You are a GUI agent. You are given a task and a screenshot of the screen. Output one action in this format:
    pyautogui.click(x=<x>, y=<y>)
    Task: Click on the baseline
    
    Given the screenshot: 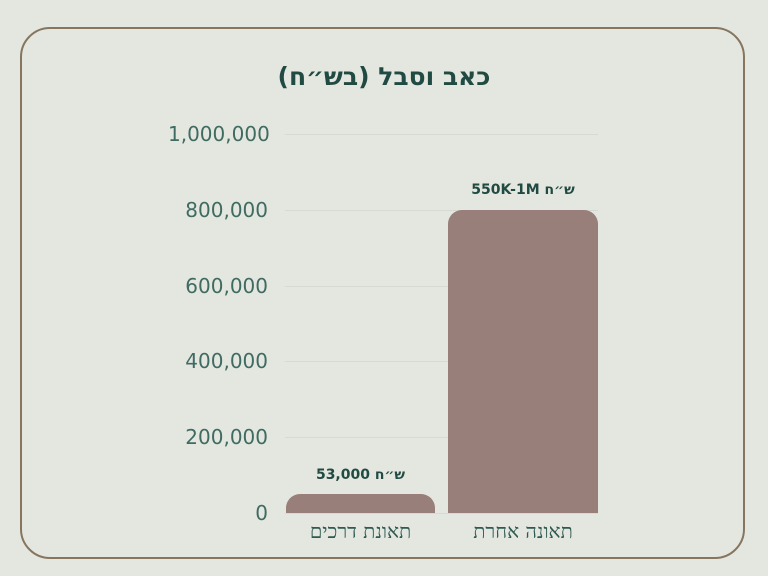 What is the action you would take?
    pyautogui.click(x=441, y=513)
    